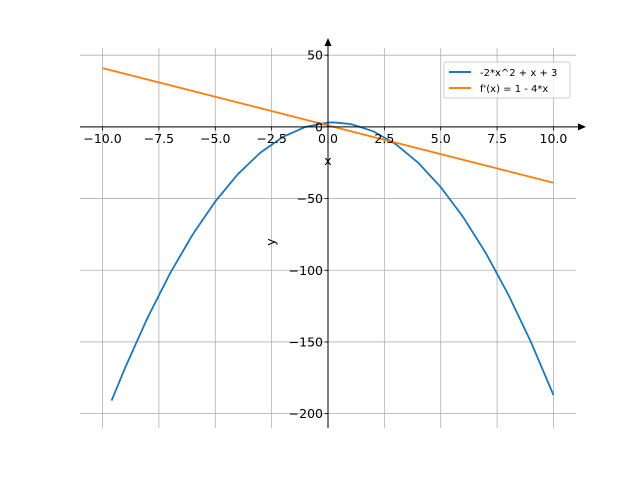 The width and height of the screenshot is (640, 480). Describe the element at coordinates (271, 138) in the screenshot. I see `x-tick-label-3: −2.5` at that location.